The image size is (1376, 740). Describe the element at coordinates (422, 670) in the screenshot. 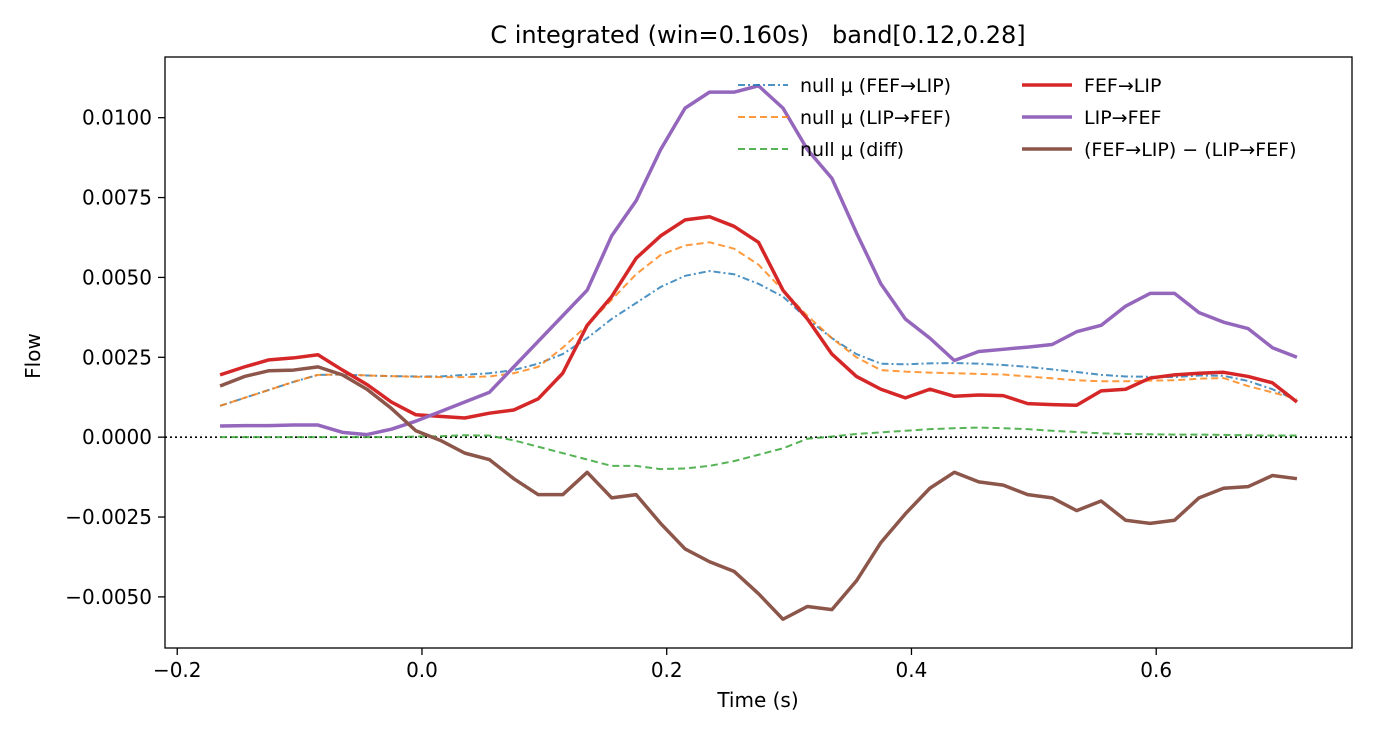

I see `x-tick-label: 0.0` at that location.